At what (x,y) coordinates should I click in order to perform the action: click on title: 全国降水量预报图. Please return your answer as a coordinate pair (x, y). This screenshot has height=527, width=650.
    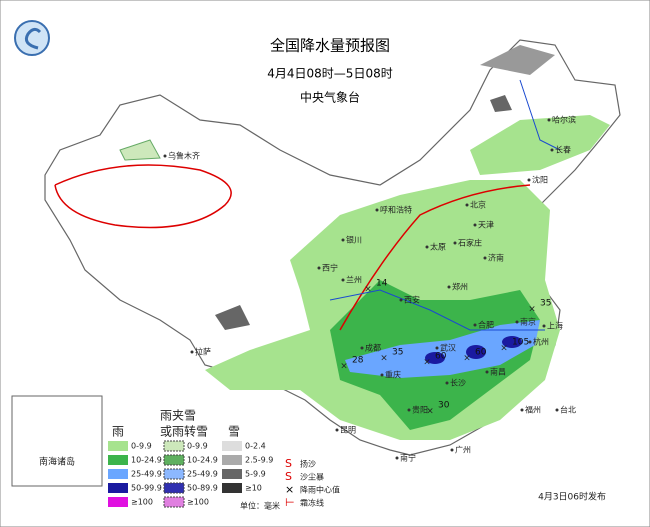
    Looking at the image, I should click on (330, 46).